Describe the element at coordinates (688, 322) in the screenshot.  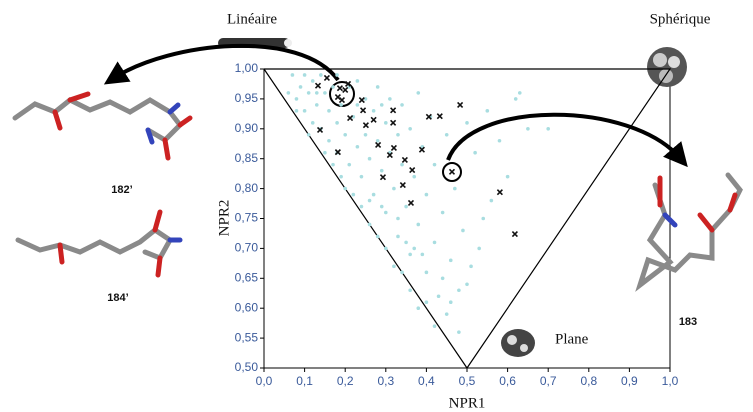
I see `compound-label: 183` at that location.